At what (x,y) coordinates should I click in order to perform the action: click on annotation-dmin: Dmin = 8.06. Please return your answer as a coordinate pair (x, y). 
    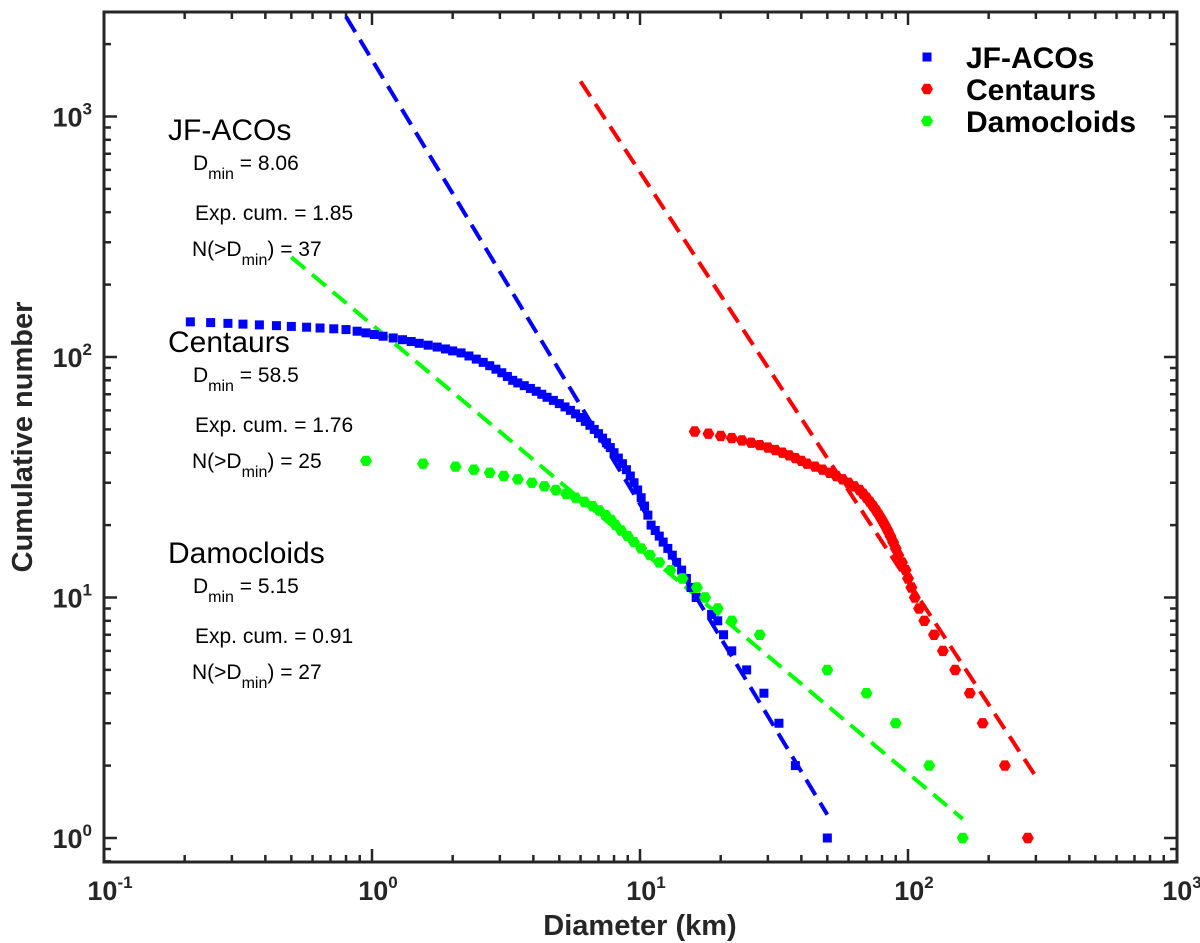
    Looking at the image, I should click on (246, 167).